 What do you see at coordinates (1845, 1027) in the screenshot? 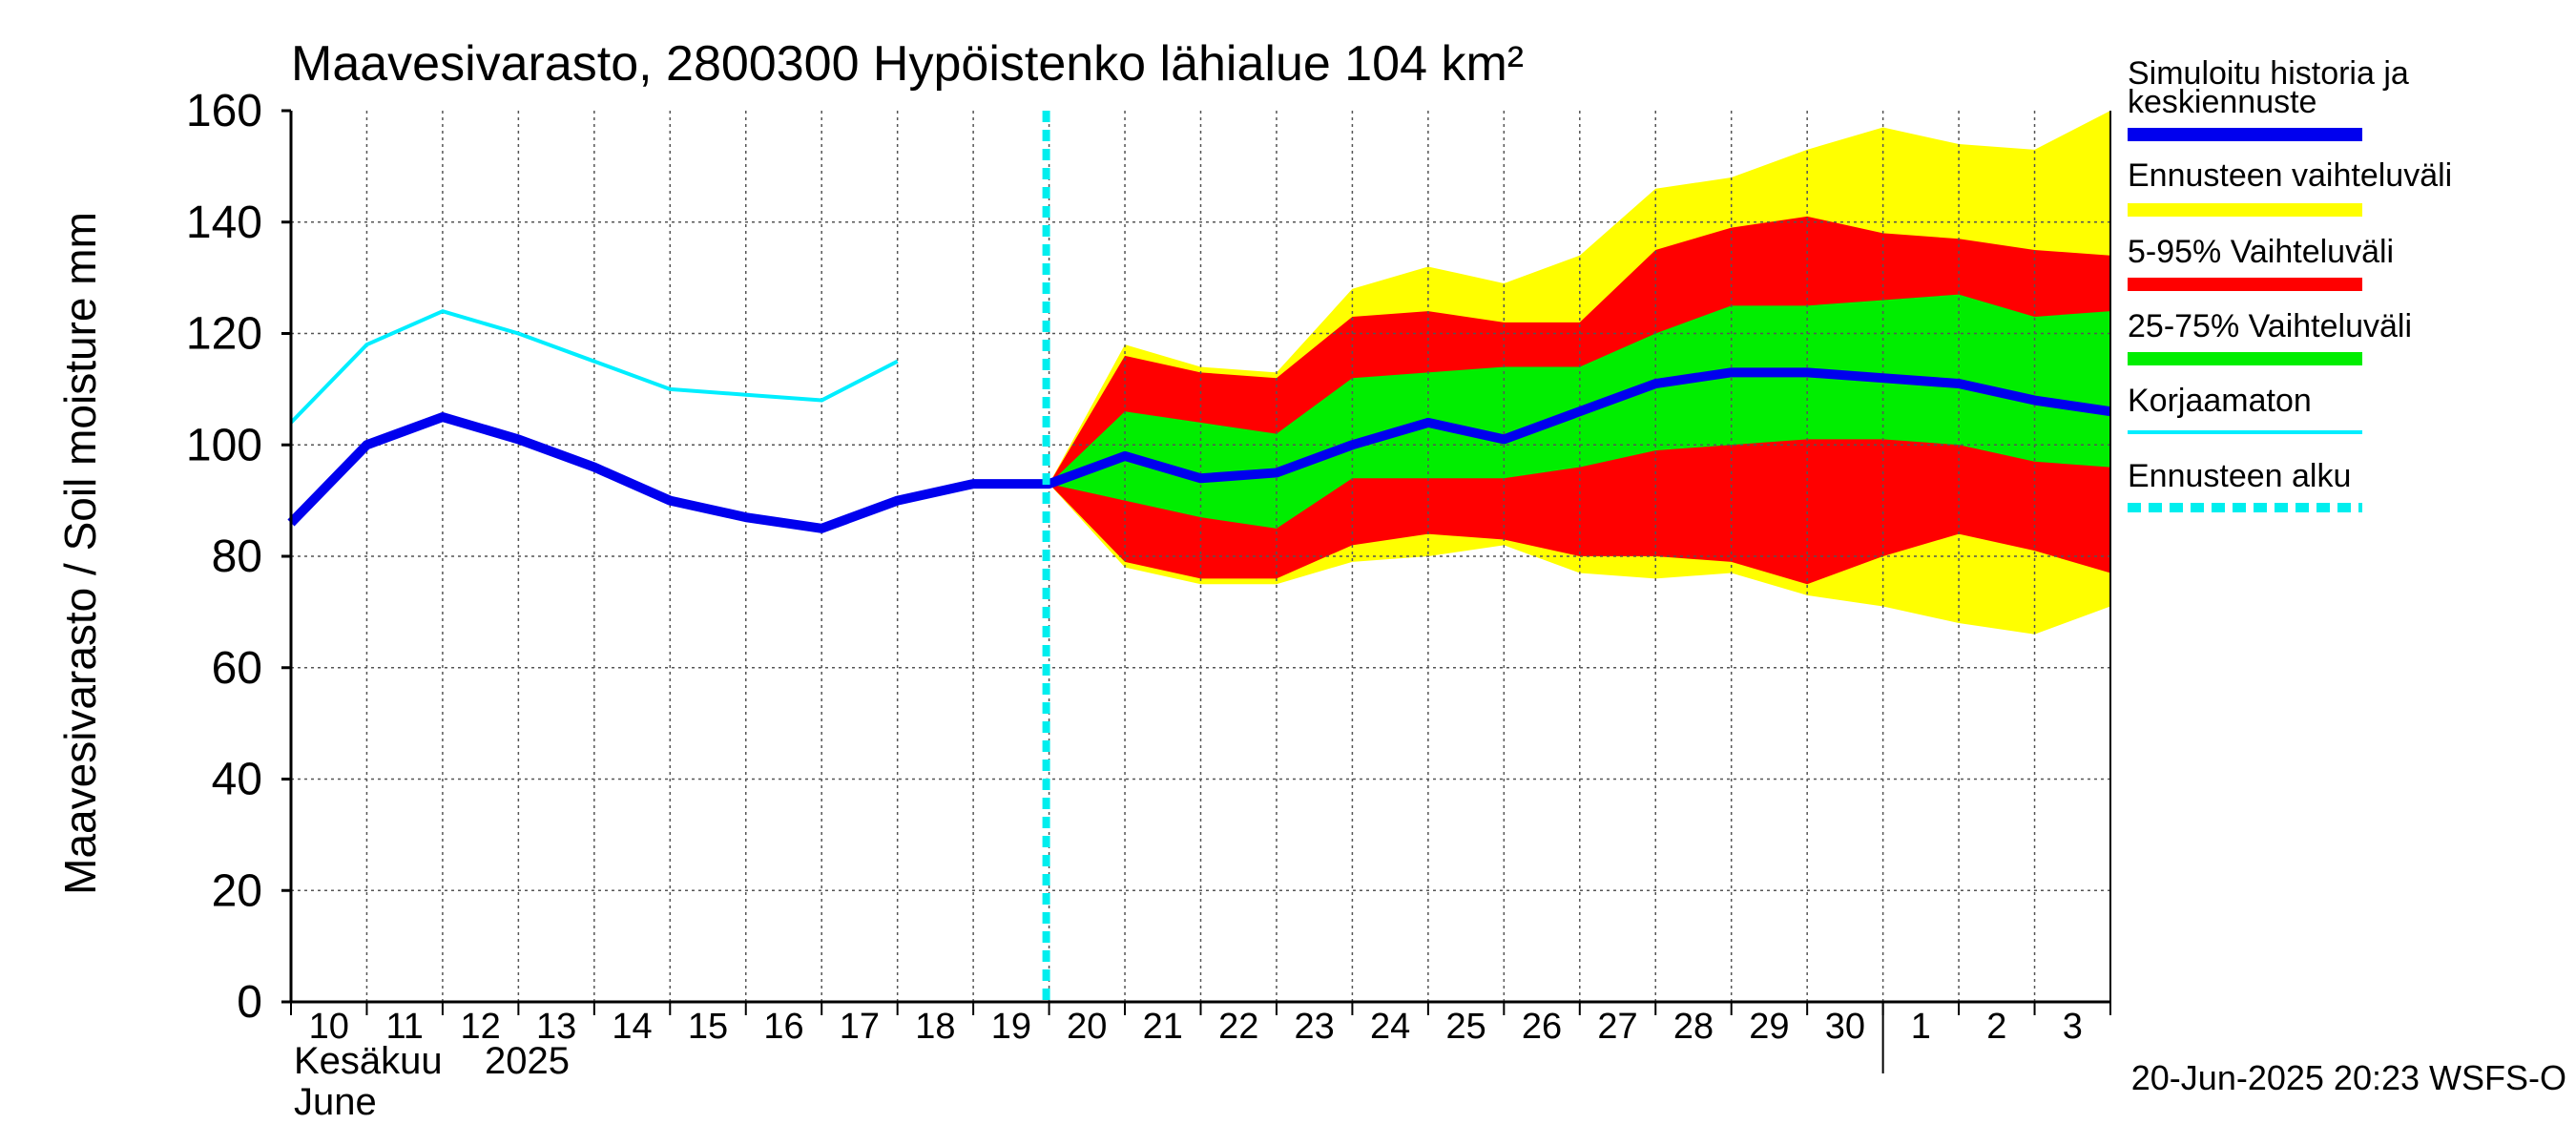
I see `x-tick-label-20: 30` at bounding box center [1845, 1027].